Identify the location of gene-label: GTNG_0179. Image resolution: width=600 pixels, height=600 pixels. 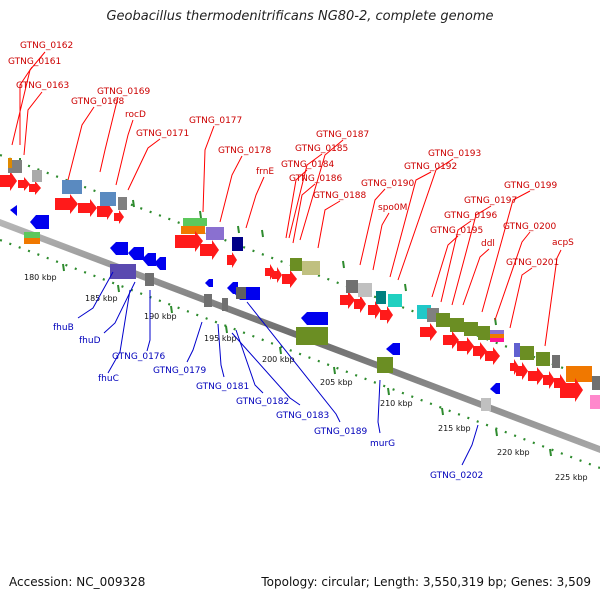
(180, 371).